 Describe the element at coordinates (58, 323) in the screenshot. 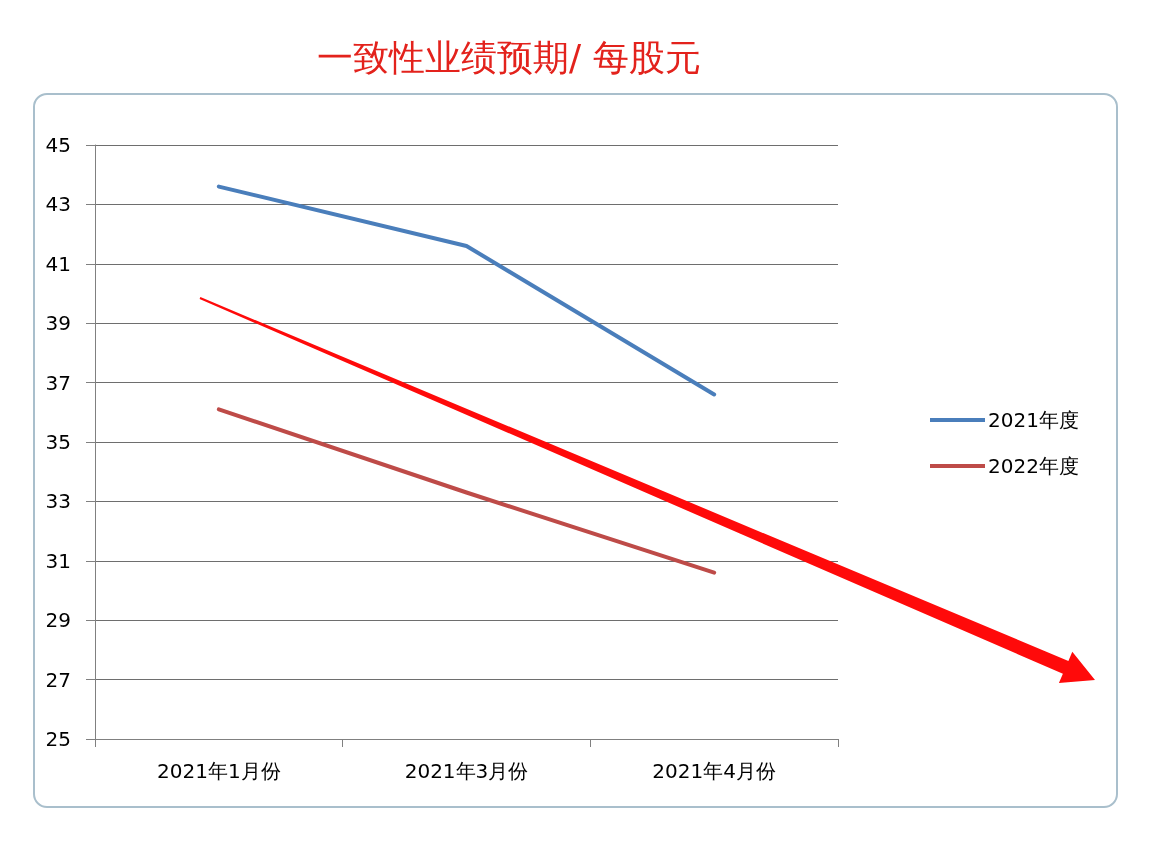

I see `y-tick-label: 39` at that location.